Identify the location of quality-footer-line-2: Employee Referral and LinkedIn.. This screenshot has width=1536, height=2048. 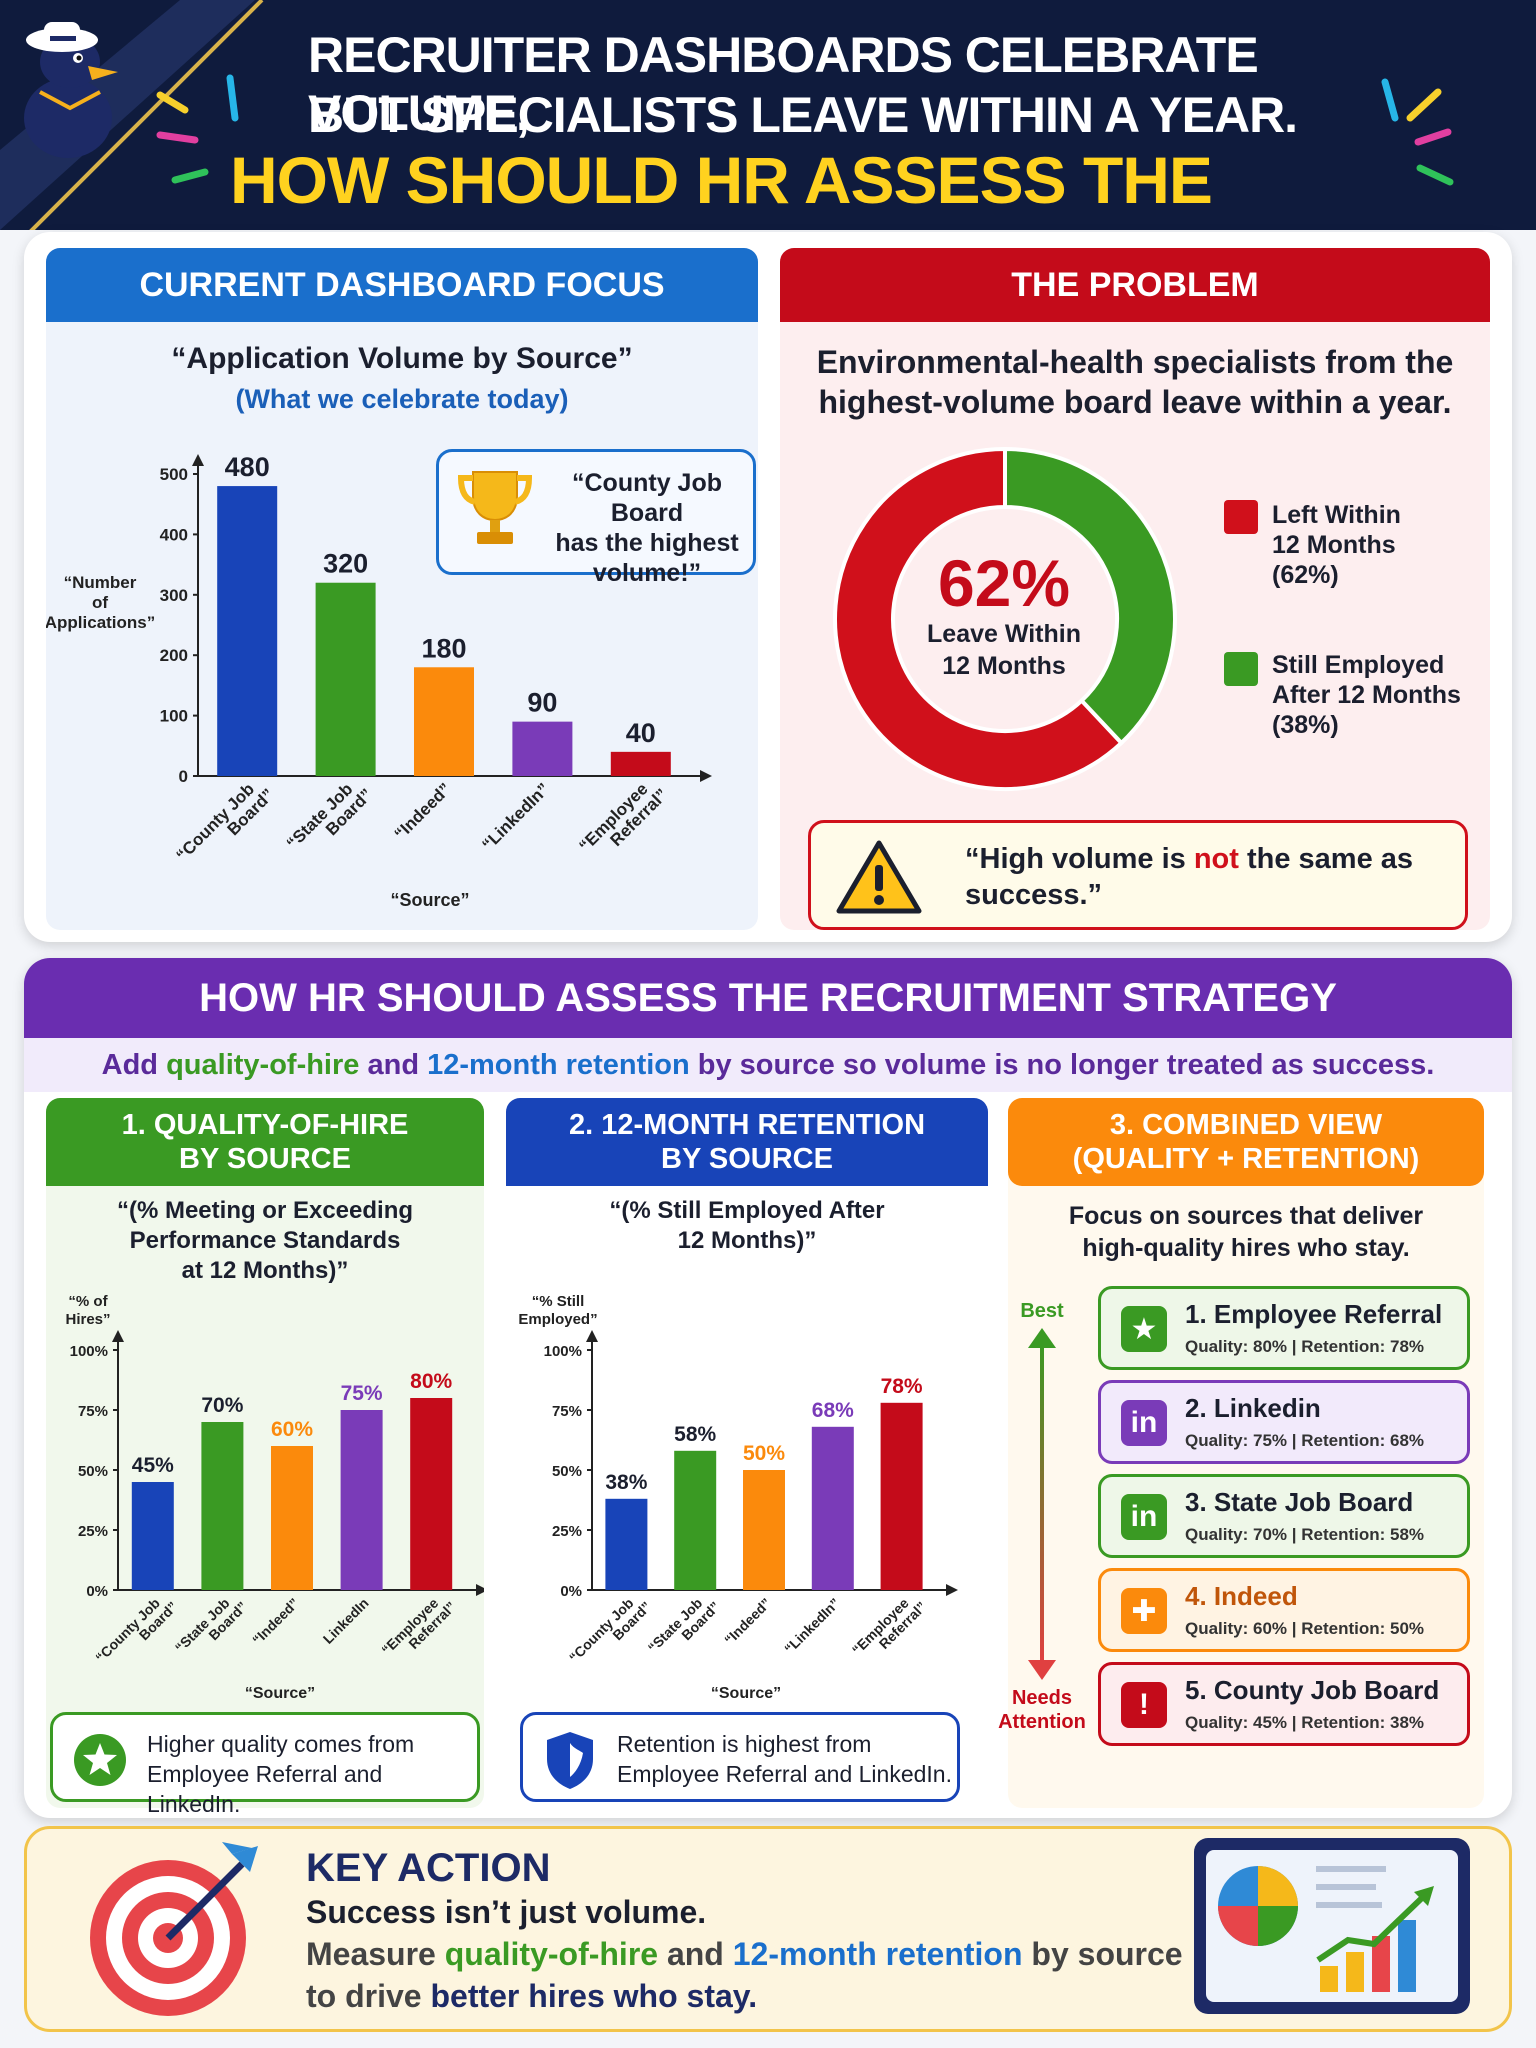
(265, 1789).